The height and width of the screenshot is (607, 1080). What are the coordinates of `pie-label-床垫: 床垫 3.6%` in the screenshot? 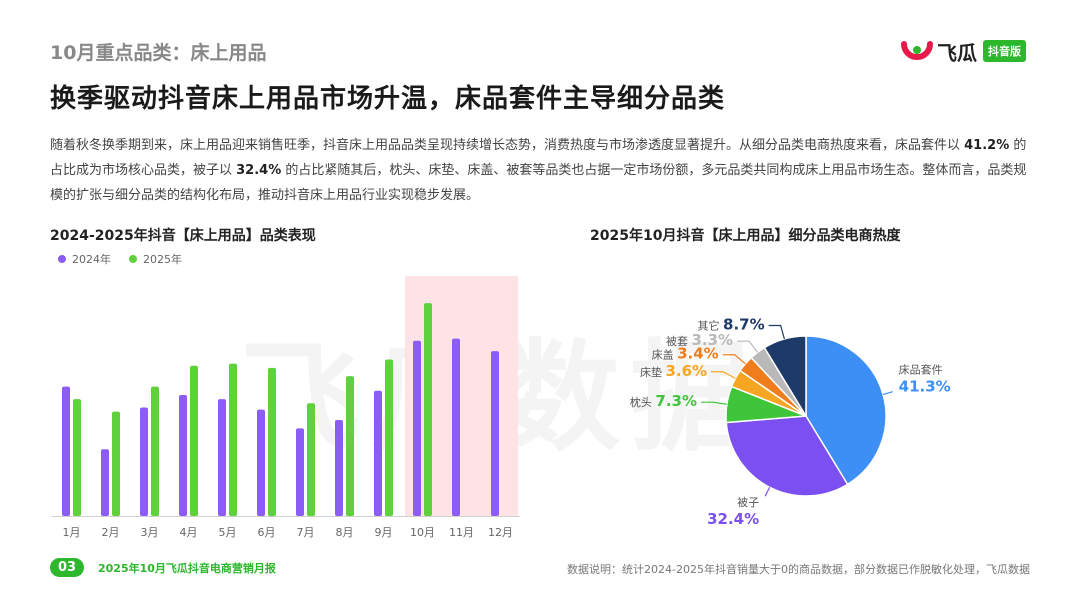 It's located at (673, 371).